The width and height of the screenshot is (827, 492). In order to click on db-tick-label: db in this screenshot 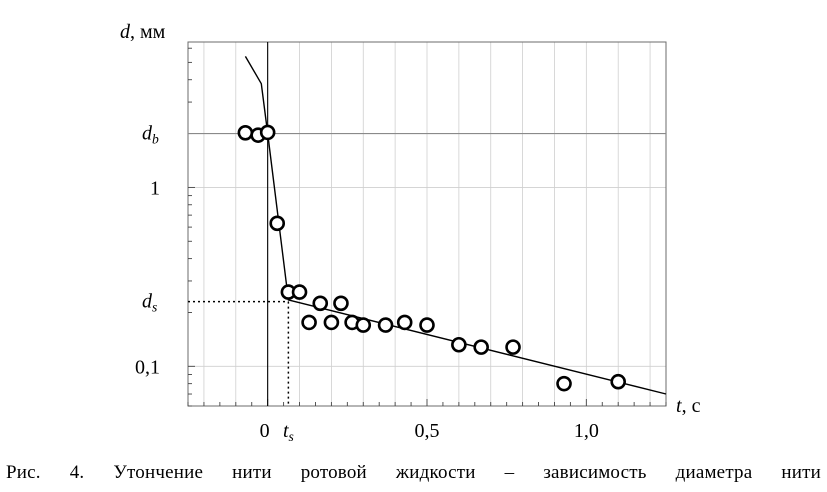, I will do `click(150, 135)`.